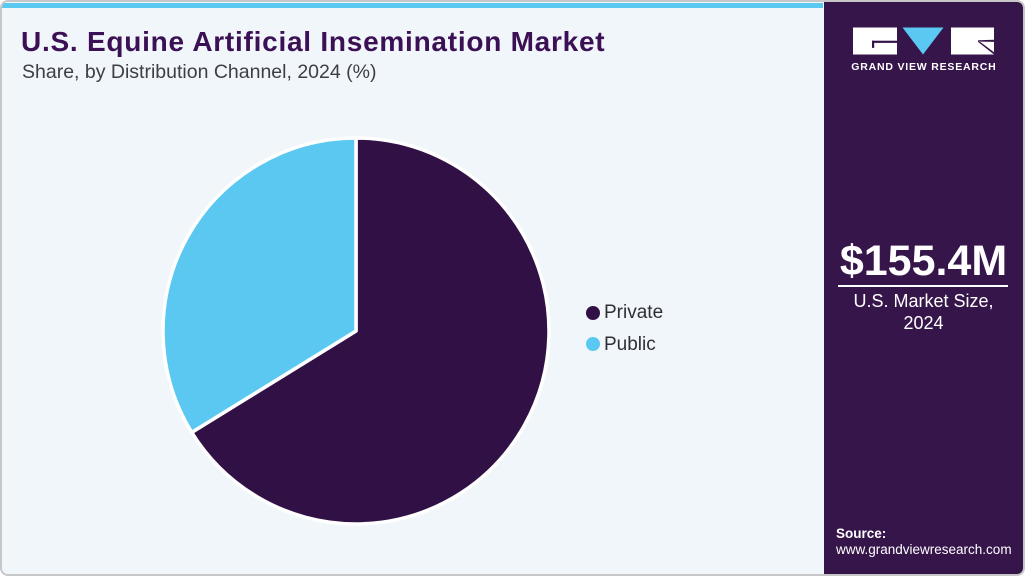  I want to click on legend: Private Public, so click(624, 328).